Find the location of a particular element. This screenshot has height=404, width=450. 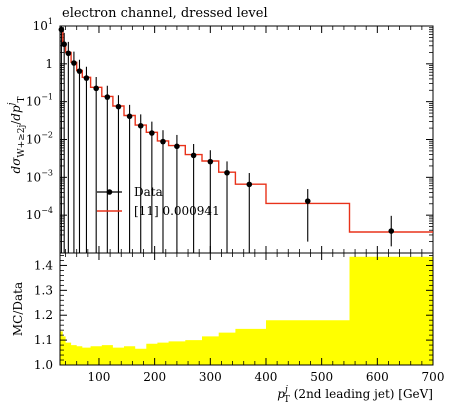

ratio-y-tick-label: 1.1 is located at coordinates (43, 340).